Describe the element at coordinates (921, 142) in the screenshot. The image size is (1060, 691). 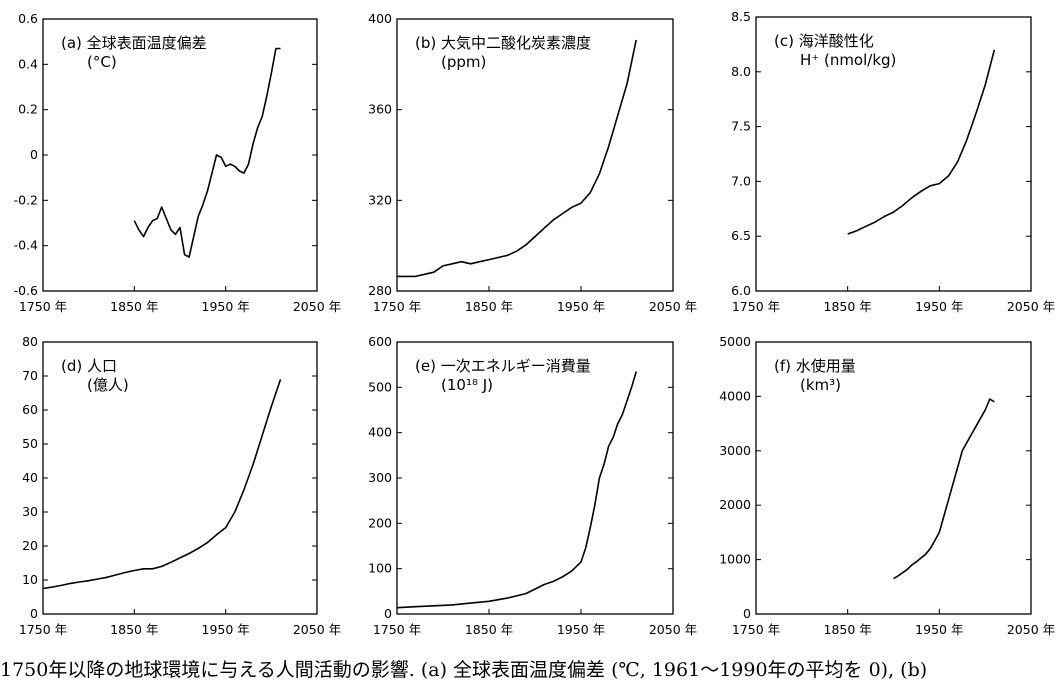
I see `series-line-c` at that location.